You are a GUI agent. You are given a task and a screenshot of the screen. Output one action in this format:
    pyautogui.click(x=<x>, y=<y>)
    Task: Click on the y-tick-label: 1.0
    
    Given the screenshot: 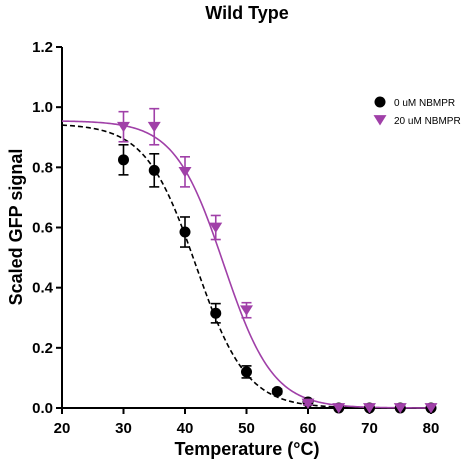 What is the action you would take?
    pyautogui.click(x=42, y=107)
    